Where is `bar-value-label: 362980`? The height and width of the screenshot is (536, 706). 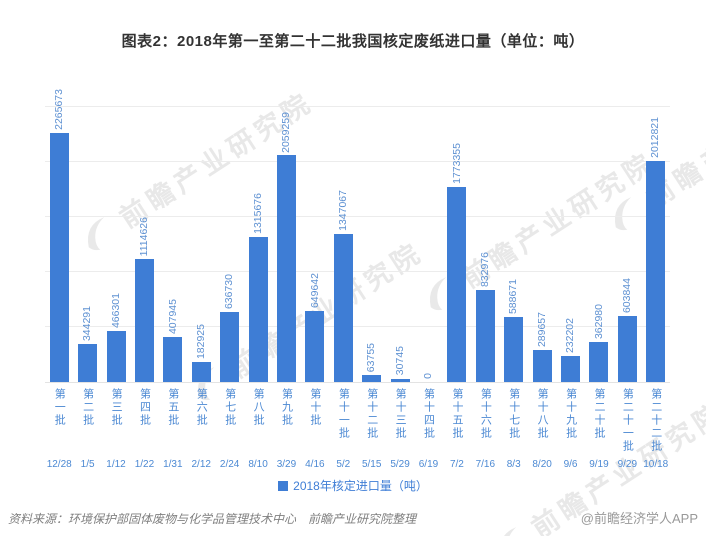
bar-value-label: 362980 is located at coordinates (598, 322).